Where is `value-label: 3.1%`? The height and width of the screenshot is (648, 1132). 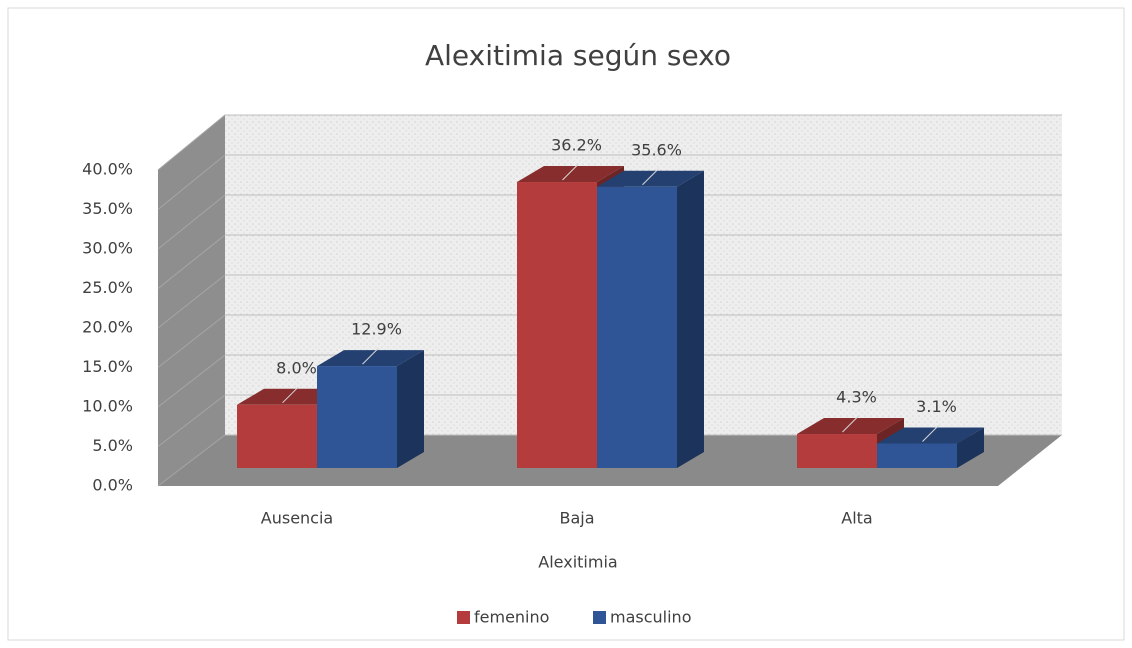 value-label: 3.1% is located at coordinates (936, 406).